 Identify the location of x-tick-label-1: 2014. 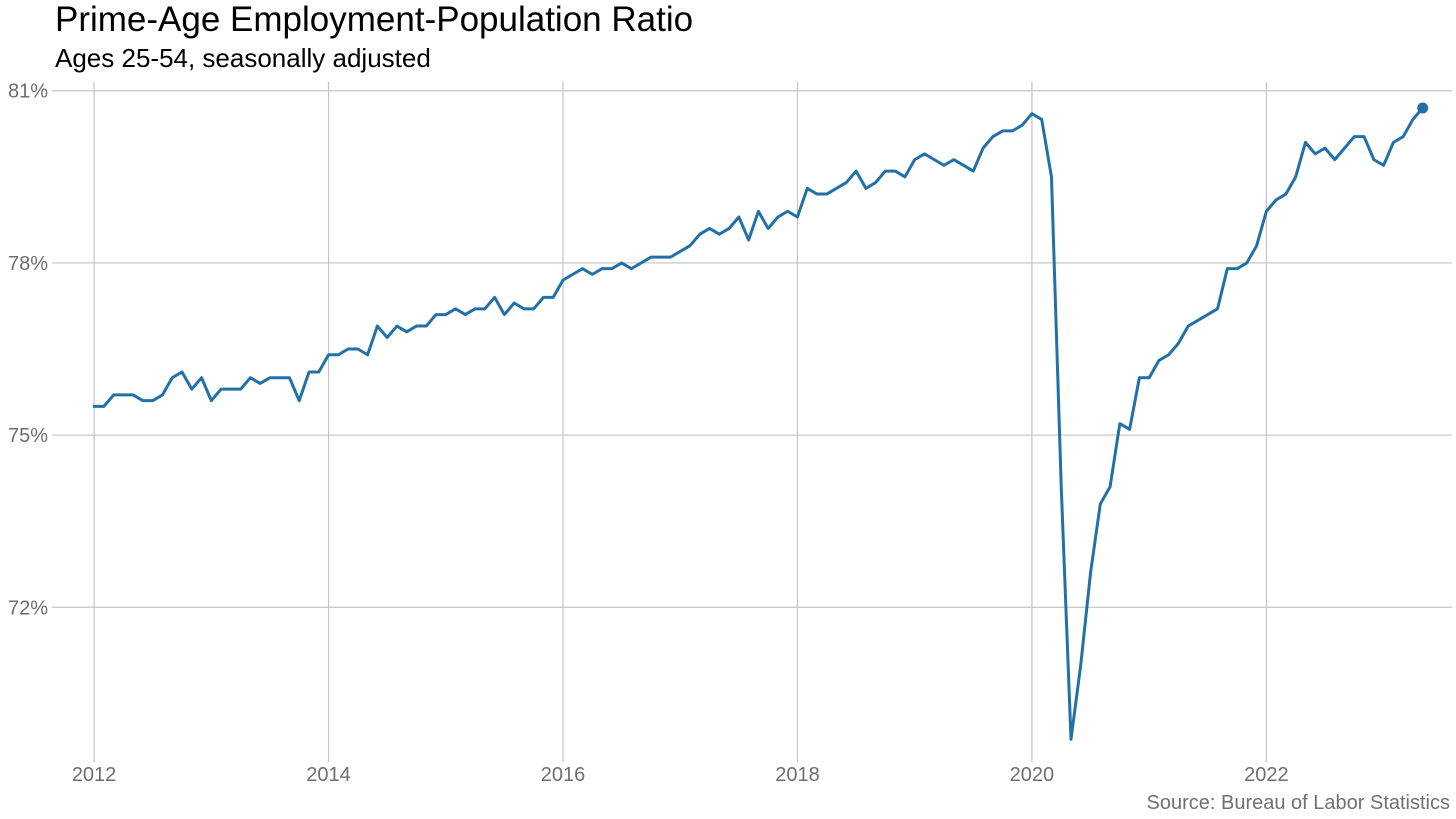
(328, 775).